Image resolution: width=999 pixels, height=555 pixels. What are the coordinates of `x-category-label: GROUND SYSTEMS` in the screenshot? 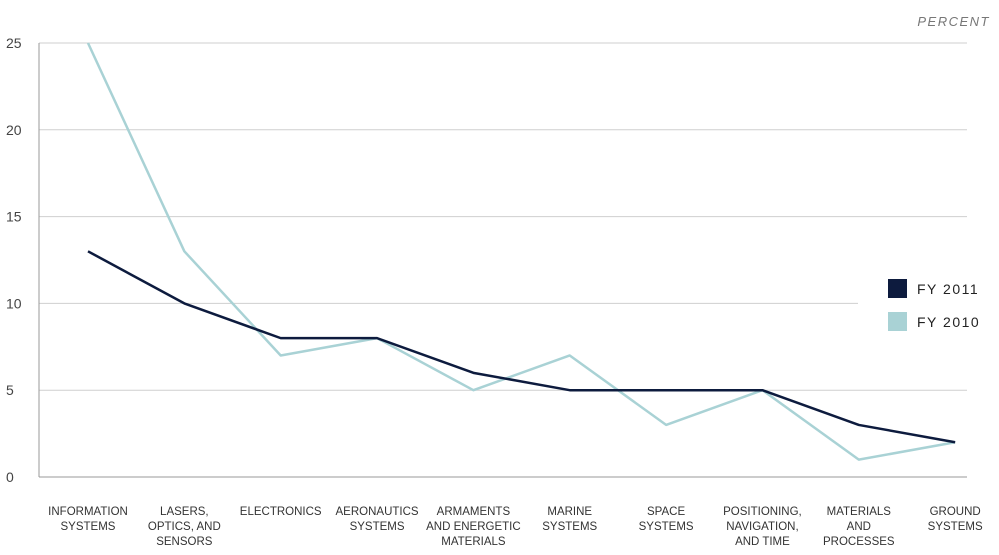 It's located at (955, 519).